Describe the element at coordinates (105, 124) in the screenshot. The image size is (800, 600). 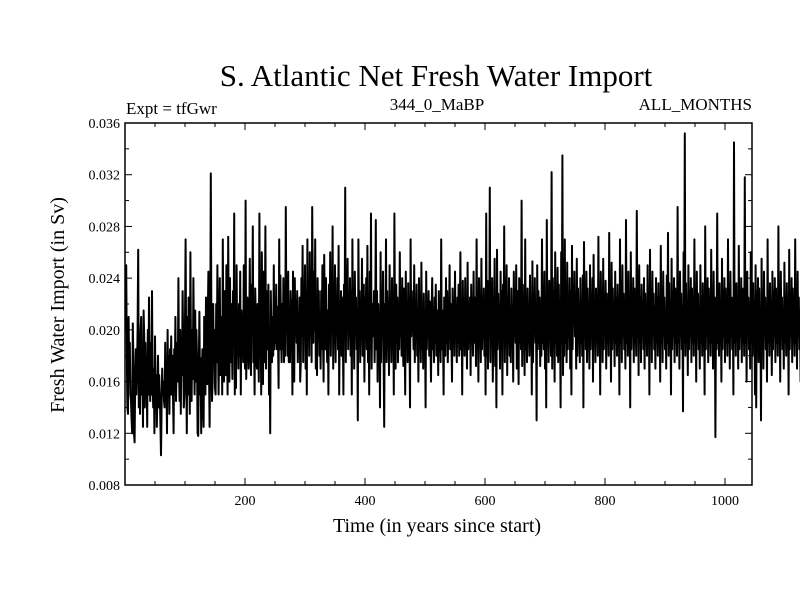
I see `y-tick-label: 0.036` at that location.